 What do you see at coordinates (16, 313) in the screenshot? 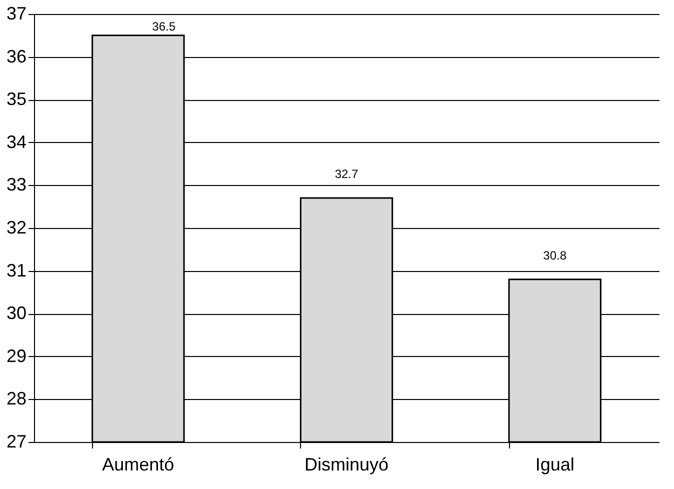
I see `y-tick-label: 30` at bounding box center [16, 313].